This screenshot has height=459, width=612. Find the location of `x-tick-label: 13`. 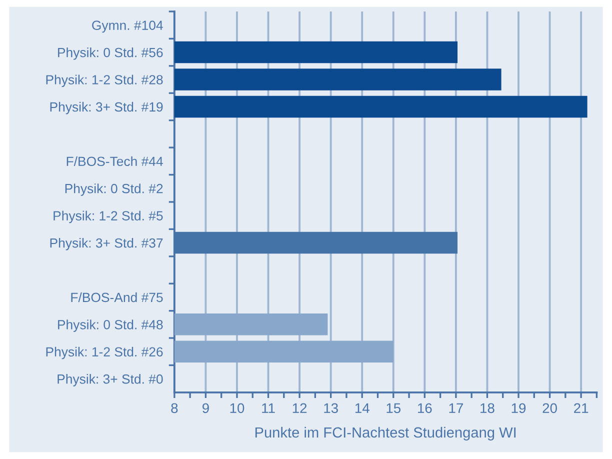

x-tick-label: 13 is located at coordinates (331, 408).